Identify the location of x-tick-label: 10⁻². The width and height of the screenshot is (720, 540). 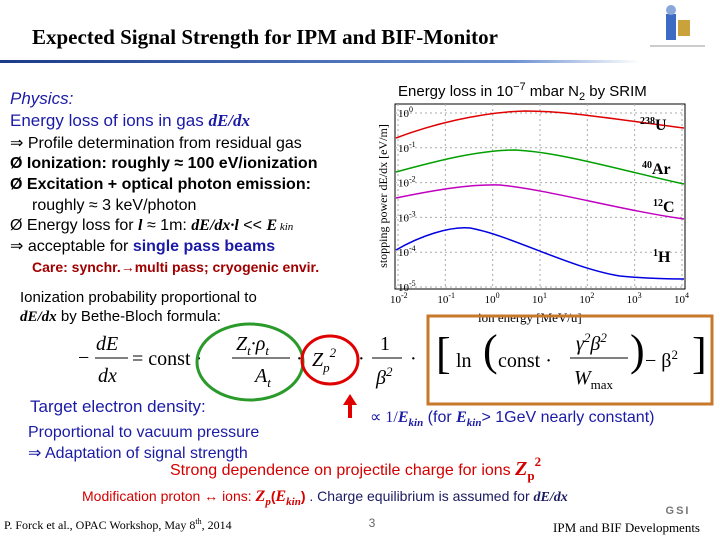
(399, 298).